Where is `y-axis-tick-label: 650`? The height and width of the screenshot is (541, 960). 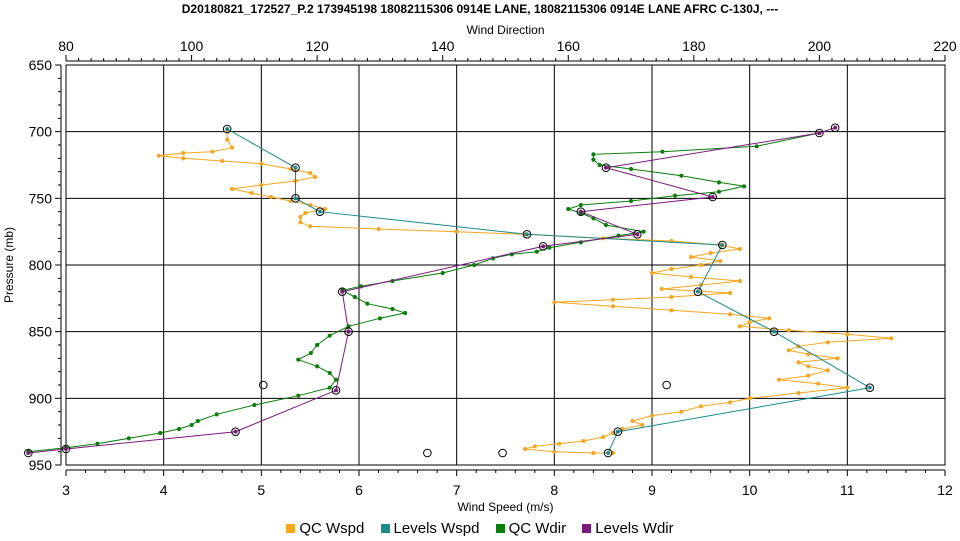 y-axis-tick-label: 650 is located at coordinates (41, 65).